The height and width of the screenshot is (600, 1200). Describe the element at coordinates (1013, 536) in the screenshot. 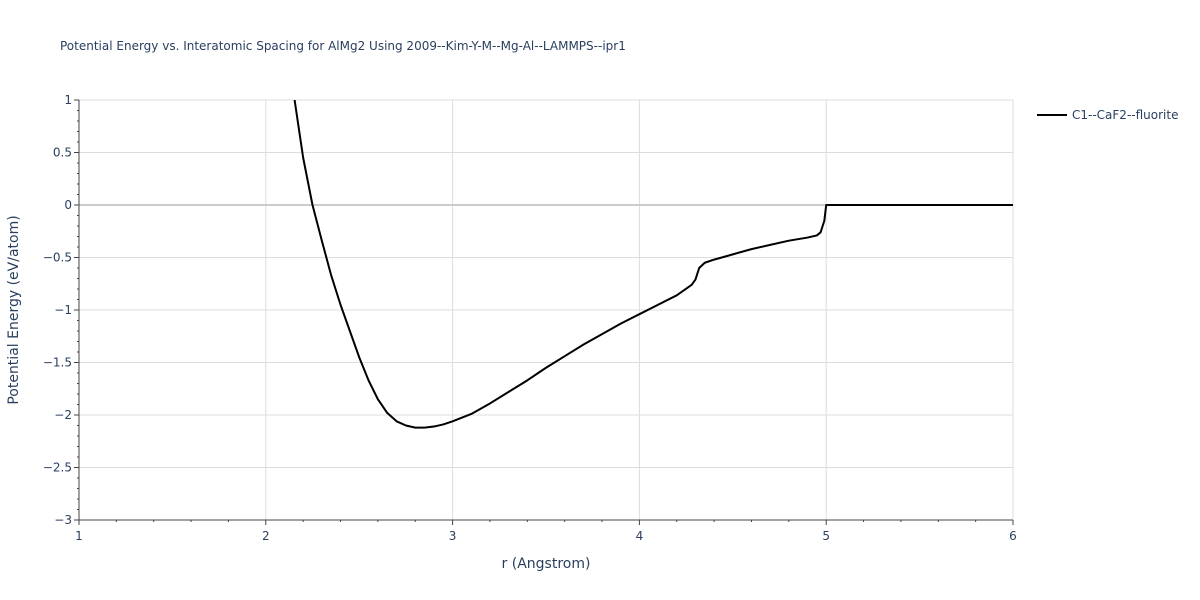

I see `x-tick-label: 6` at that location.